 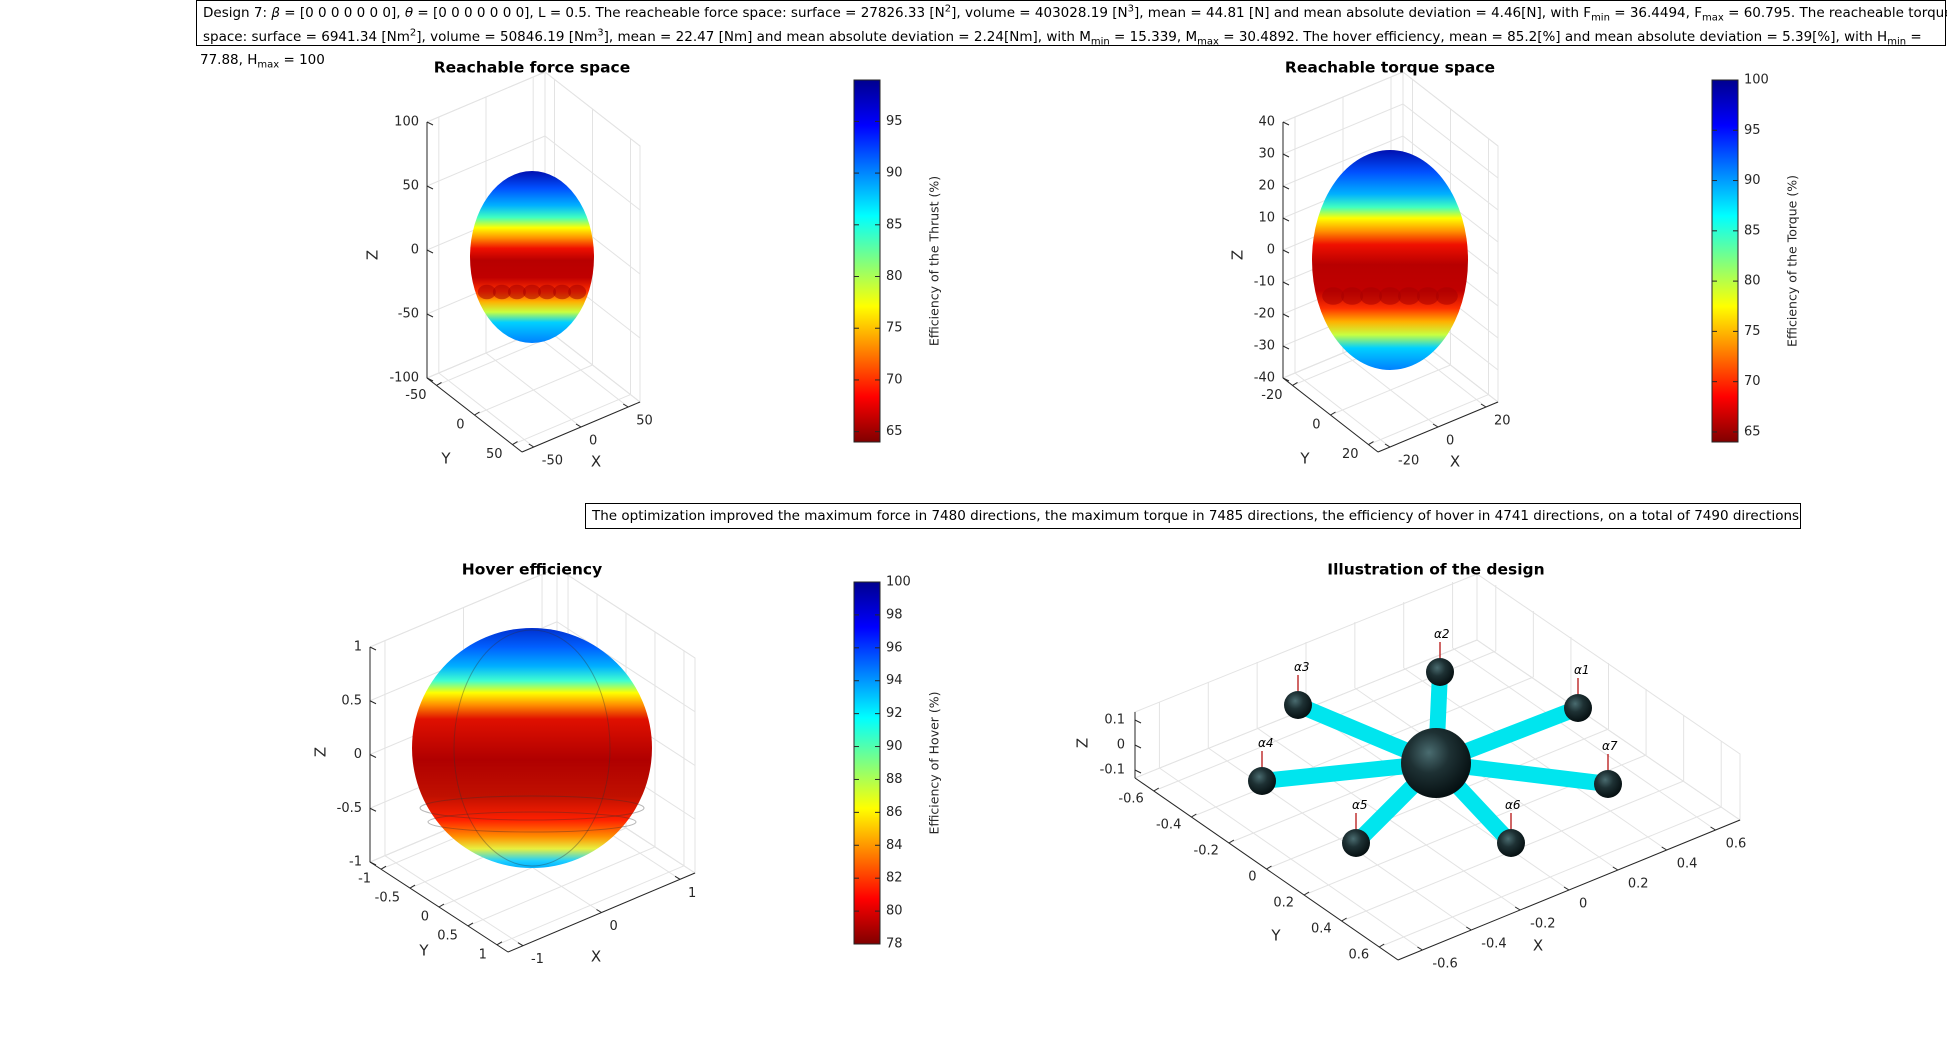 What do you see at coordinates (1493, 944) in the screenshot?
I see `x-tick-label: -0.4` at bounding box center [1493, 944].